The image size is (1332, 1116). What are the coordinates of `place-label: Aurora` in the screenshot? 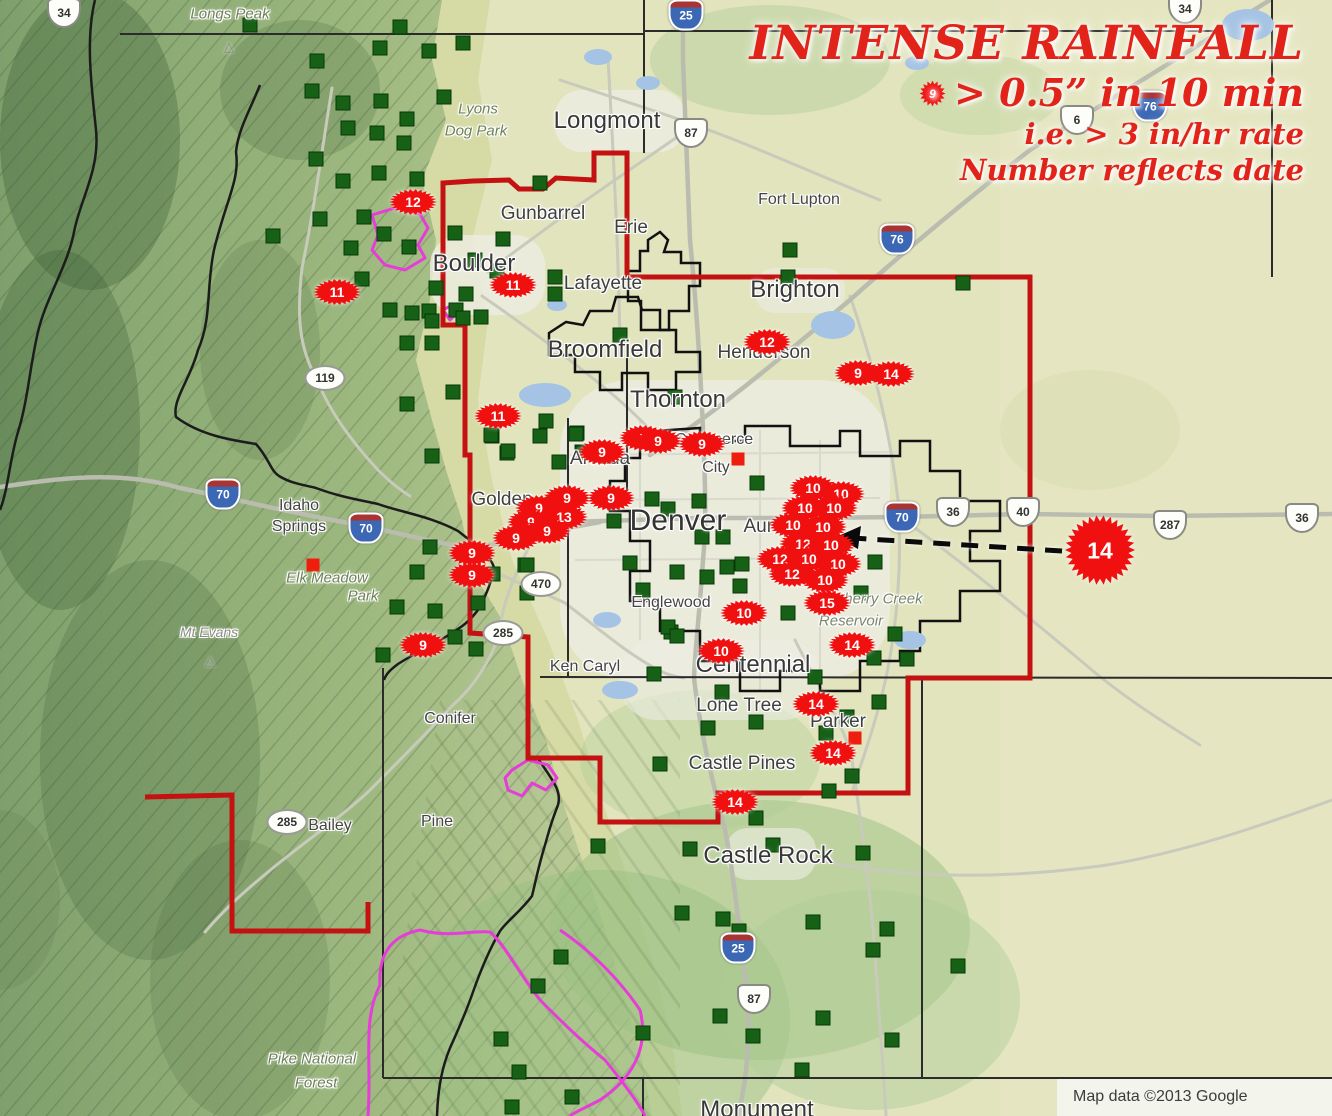 It's located at (772, 526).